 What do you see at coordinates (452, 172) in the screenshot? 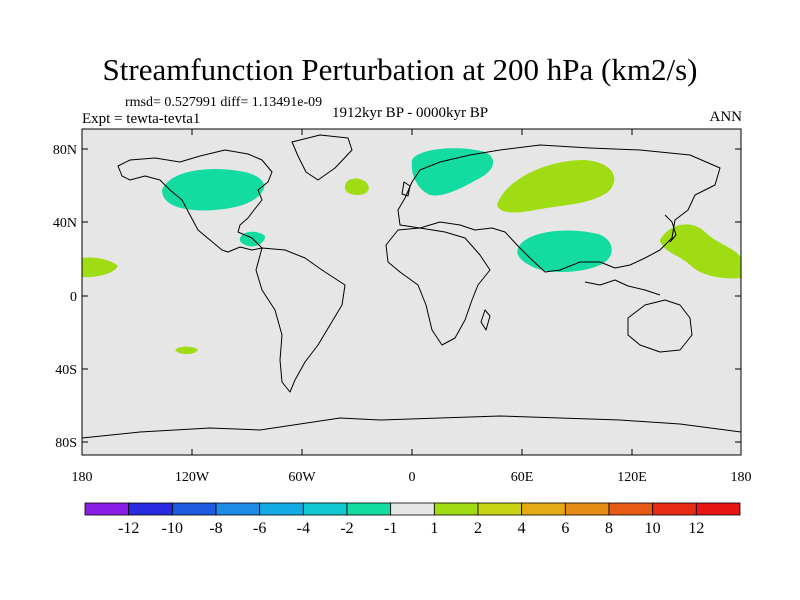
I see `anomaly-negative-scandinavia` at bounding box center [452, 172].